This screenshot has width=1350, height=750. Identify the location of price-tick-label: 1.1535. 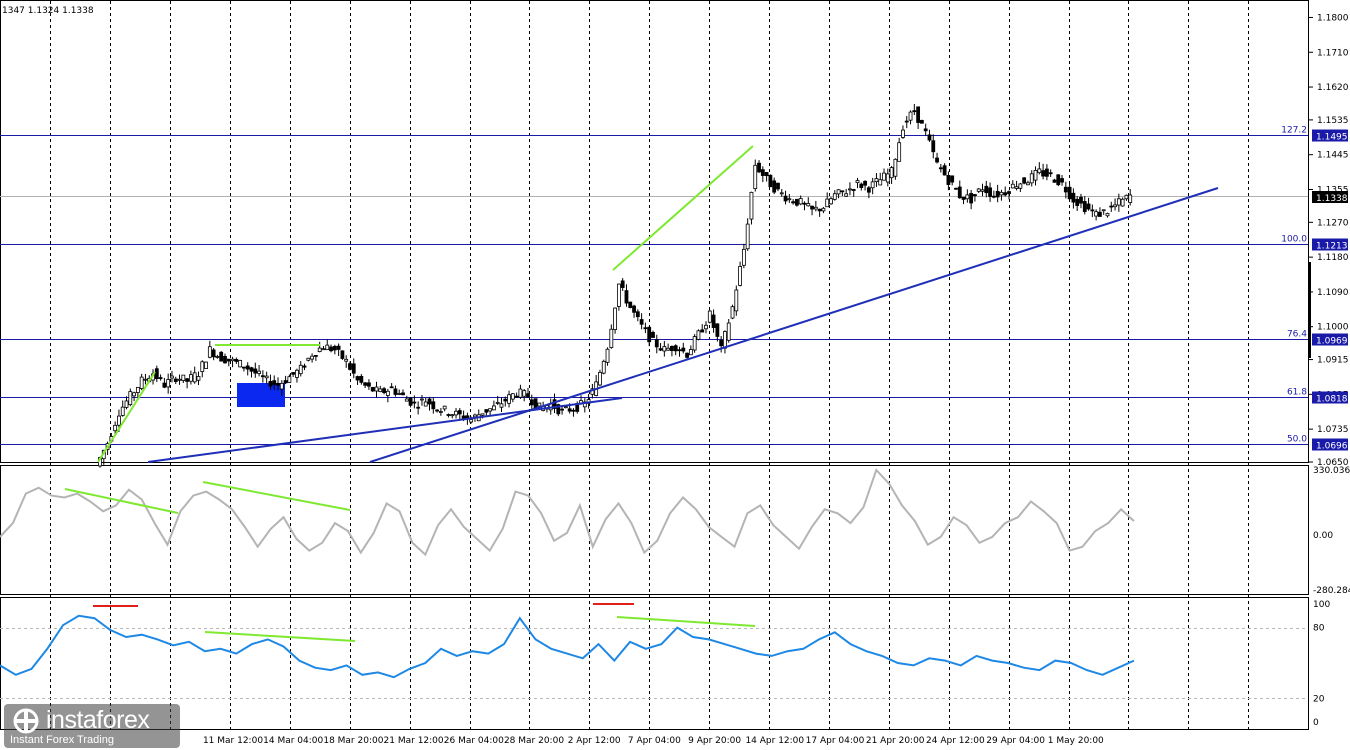
(1333, 121).